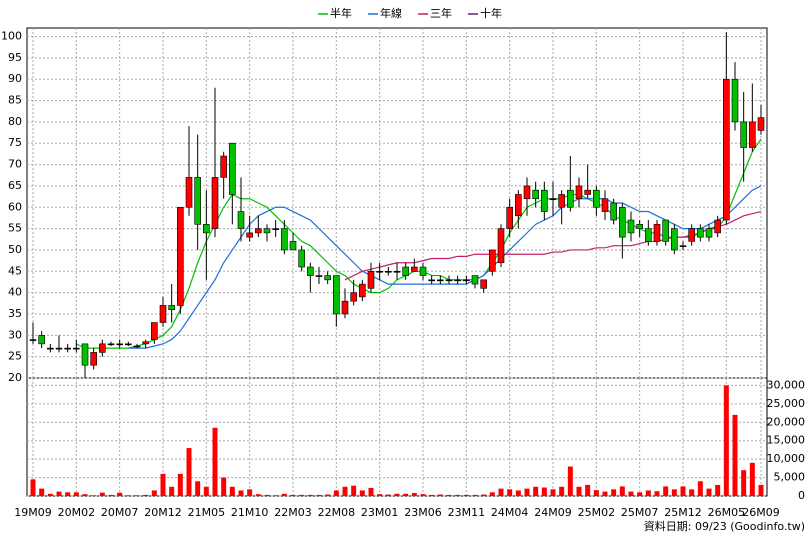 The width and height of the screenshot is (808, 540). I want to click on x-tick-label: 25M12, so click(683, 512).